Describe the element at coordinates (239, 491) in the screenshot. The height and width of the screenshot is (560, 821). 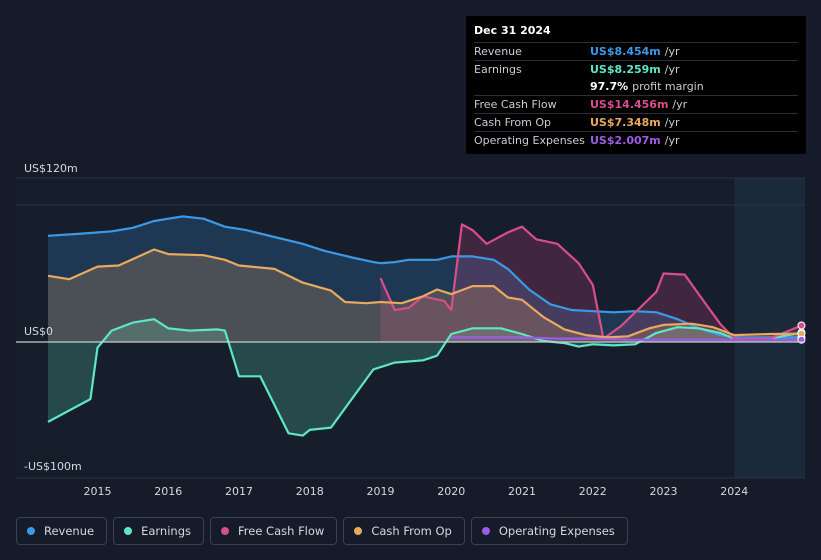
I see `x-tick-label: 2017` at that location.